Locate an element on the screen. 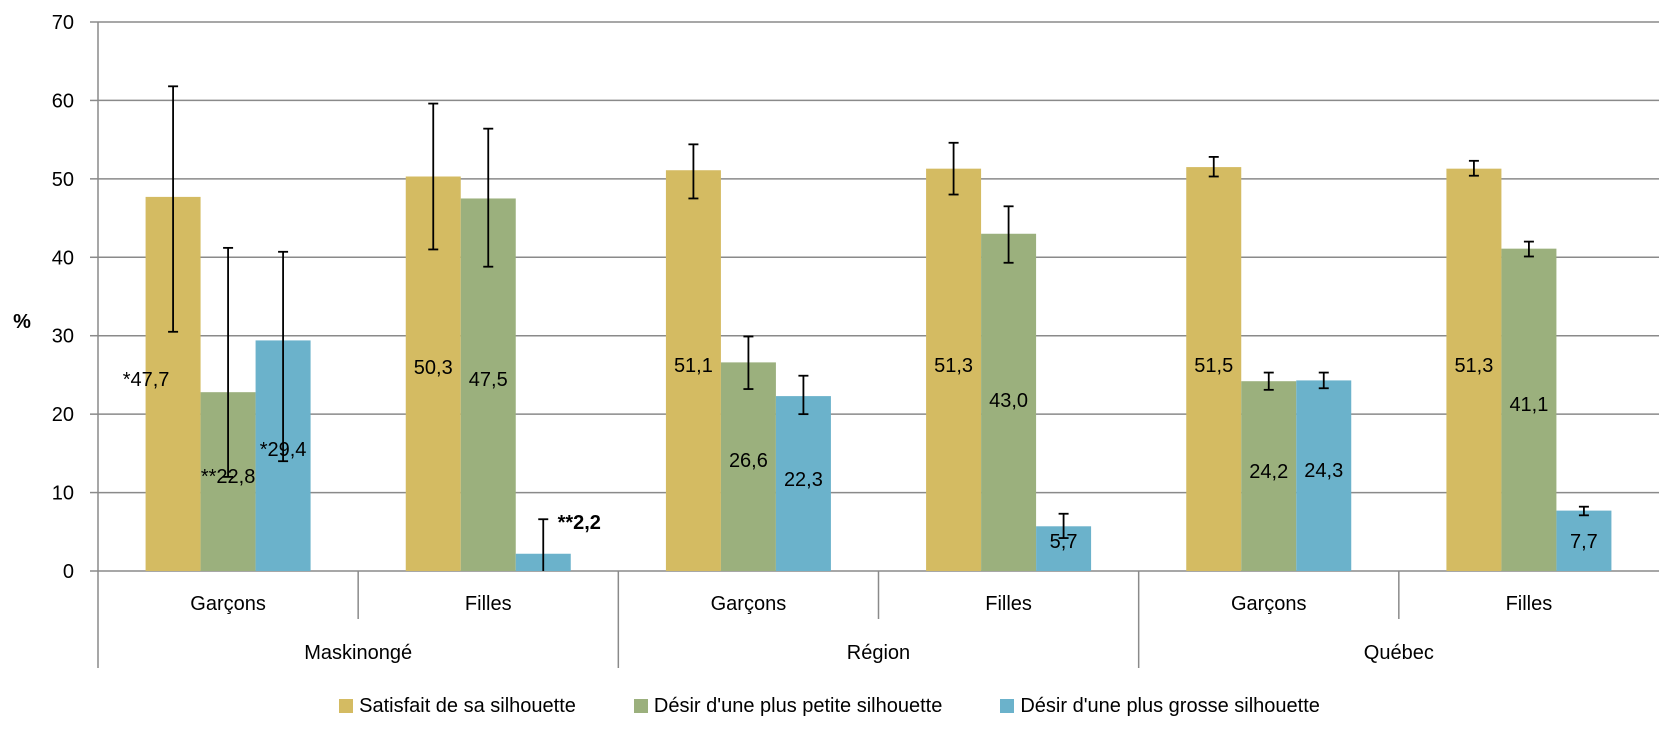 The width and height of the screenshot is (1659, 756). y-tick-label: 10 is located at coordinates (63, 494).